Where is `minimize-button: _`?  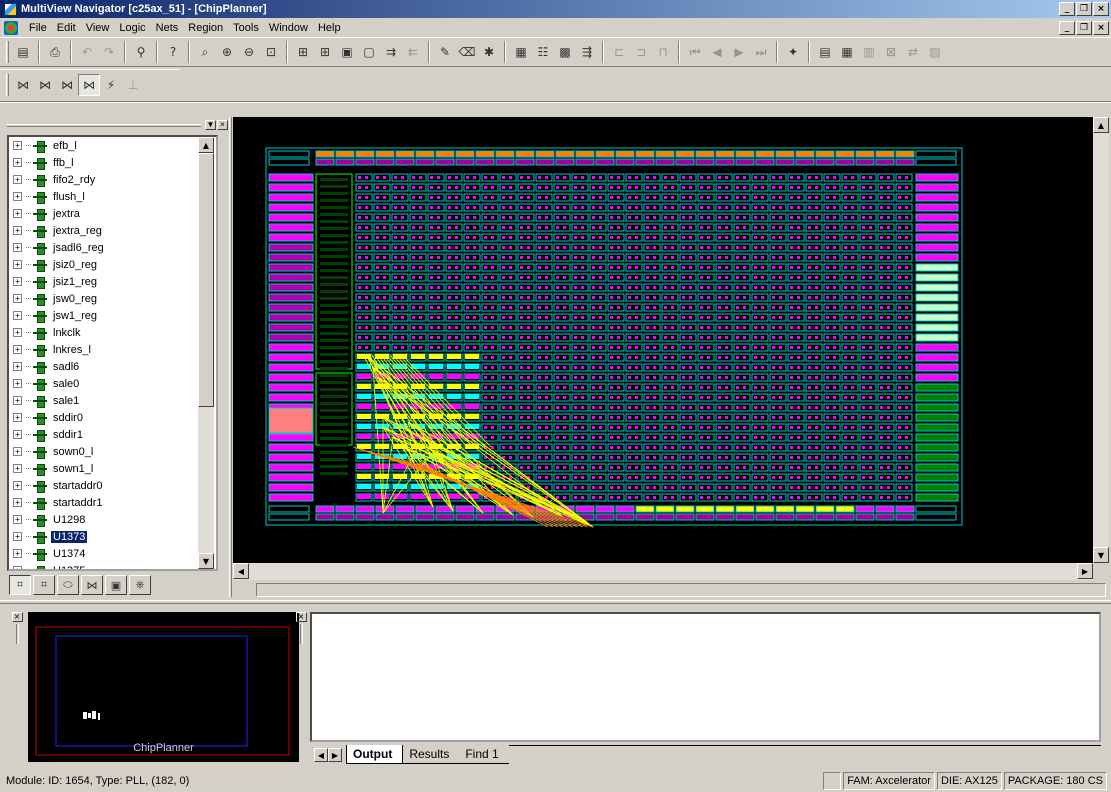 minimize-button: _ is located at coordinates (1067, 9).